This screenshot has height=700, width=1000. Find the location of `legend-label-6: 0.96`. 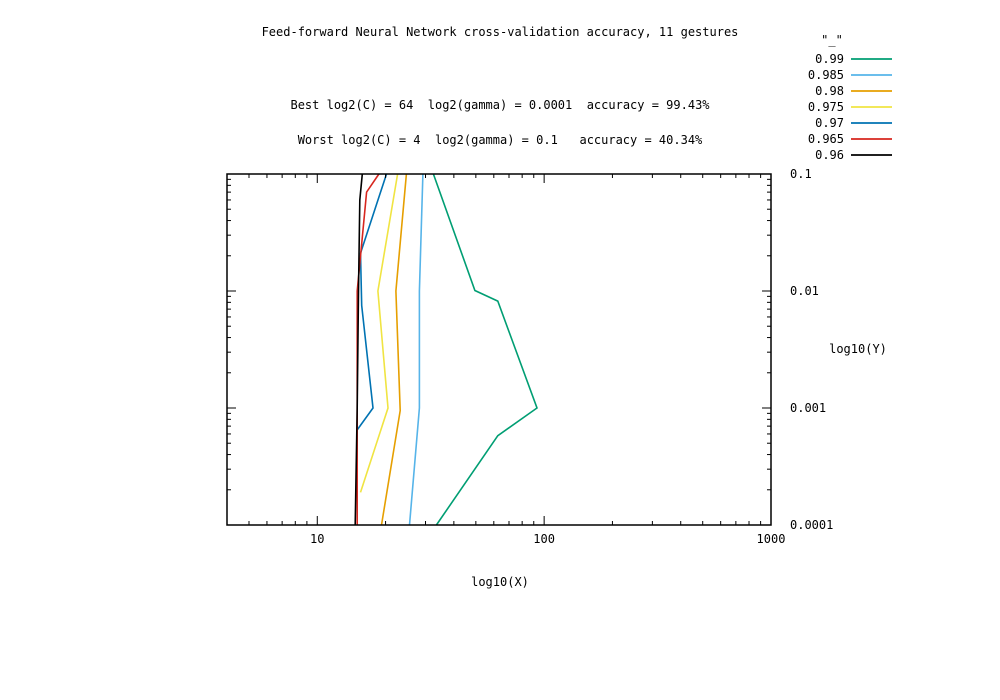

legend-label-6: 0.96 is located at coordinates (829, 155).